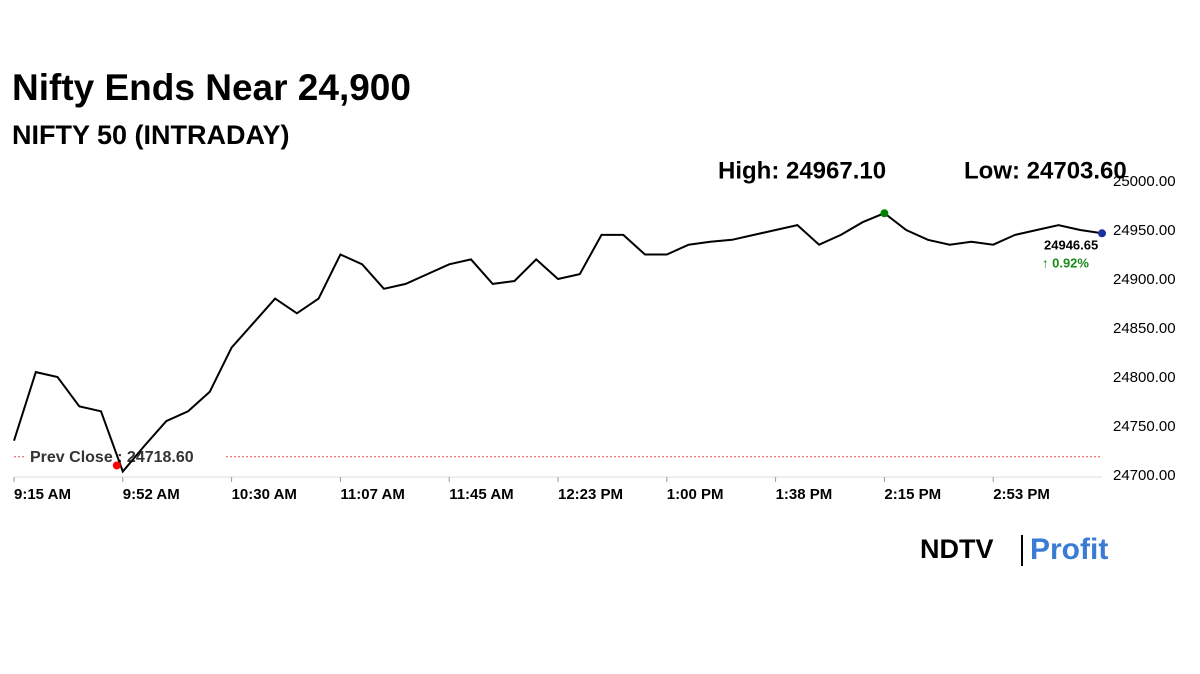 The height and width of the screenshot is (674, 1200). What do you see at coordinates (151, 494) in the screenshot?
I see `x-tick-label: 9:52 AM` at bounding box center [151, 494].